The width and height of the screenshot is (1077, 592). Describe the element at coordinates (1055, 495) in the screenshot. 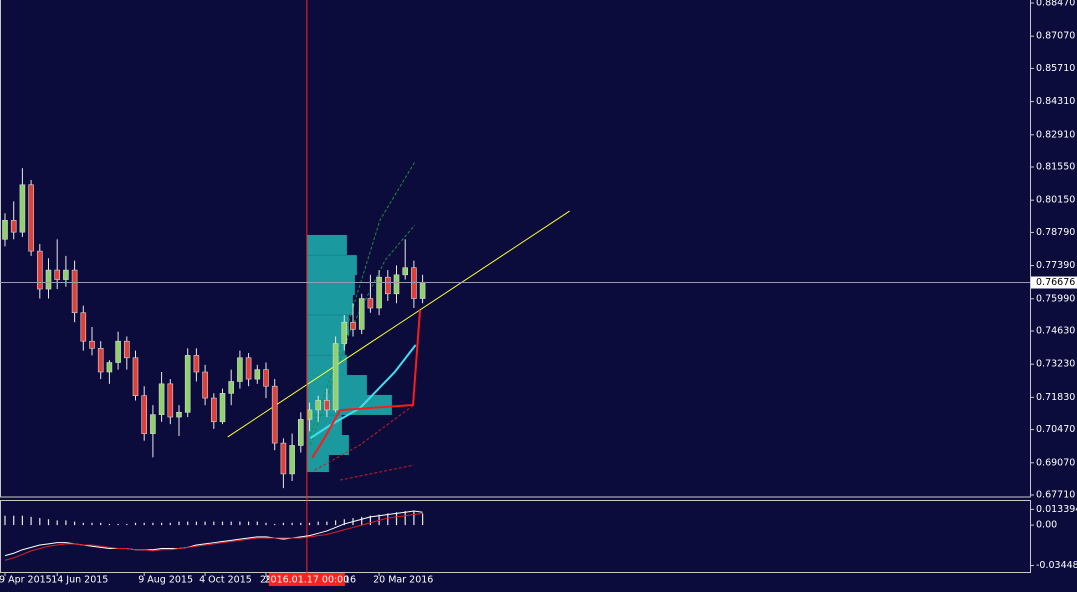

I see `y-tick-label: 0.67710` at that location.